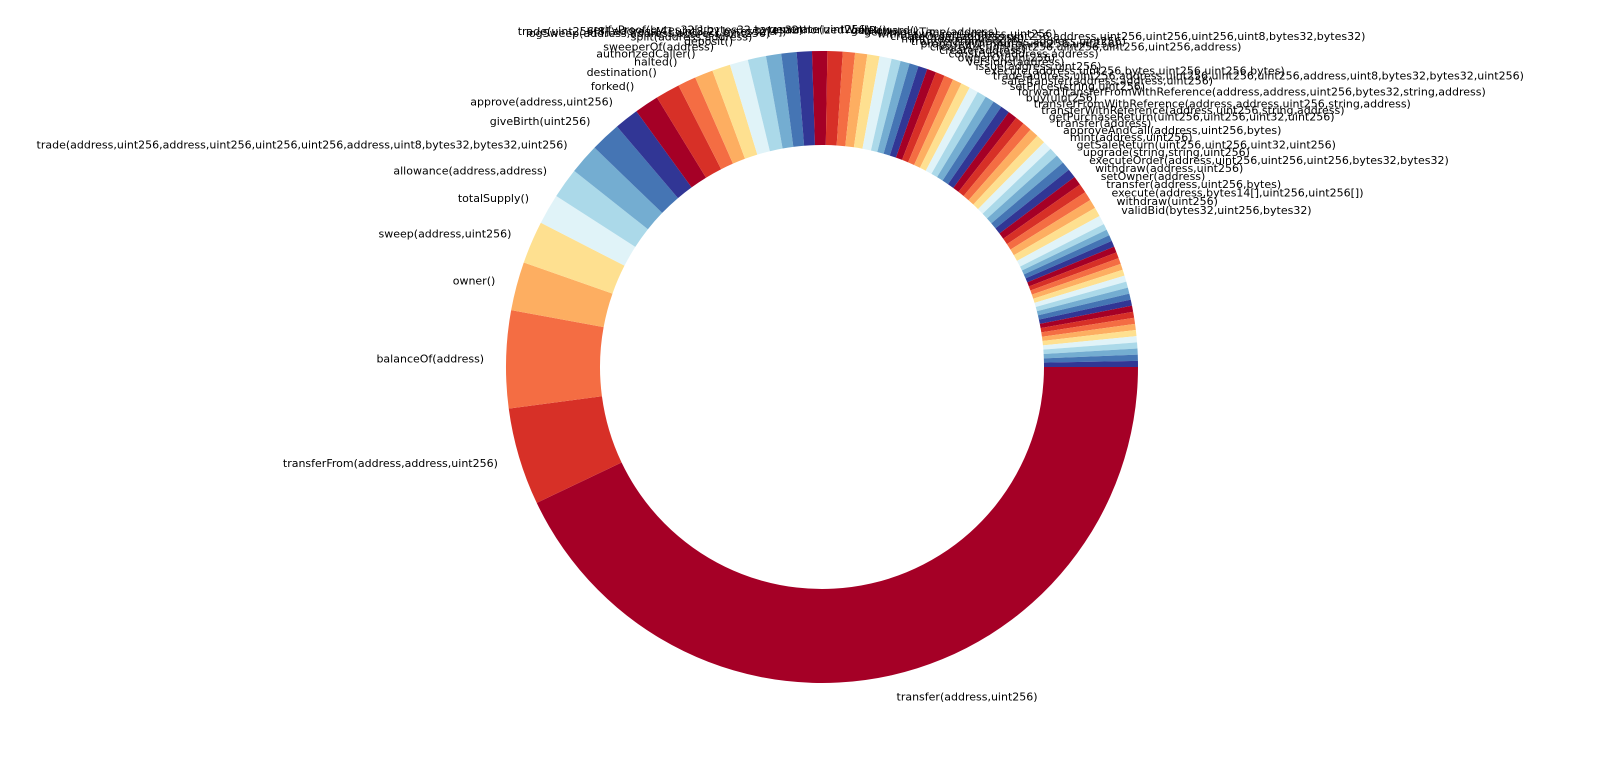 The image size is (1600, 769). Describe the element at coordinates (885, 30) in the screenshot. I see `slice-label-22: getReward()` at that location.